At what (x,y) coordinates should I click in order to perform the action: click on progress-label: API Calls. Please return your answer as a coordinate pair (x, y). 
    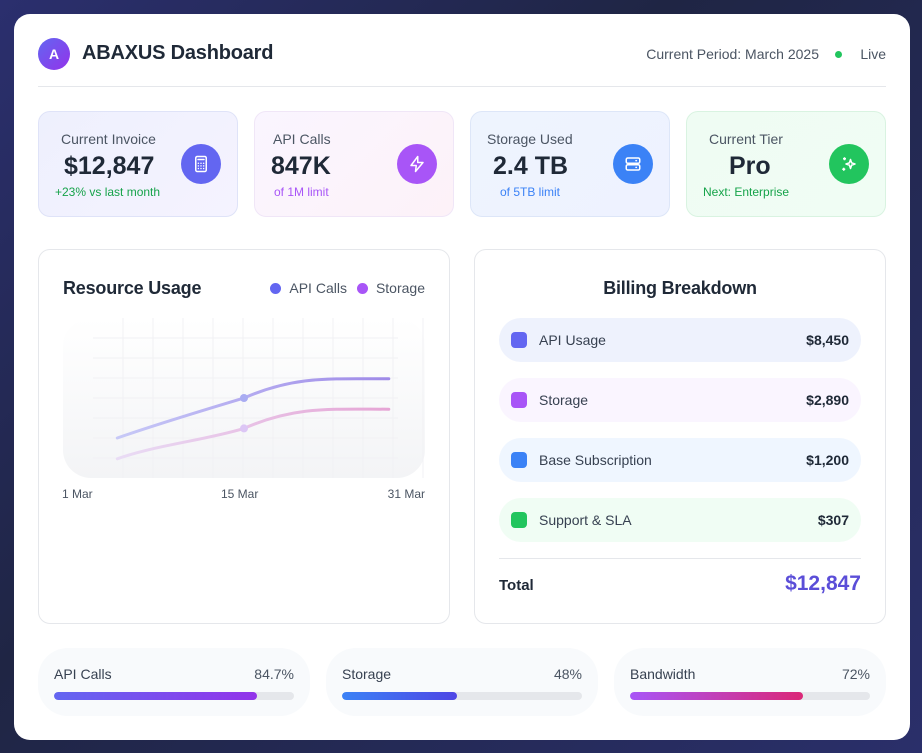
    Looking at the image, I should click on (83, 674).